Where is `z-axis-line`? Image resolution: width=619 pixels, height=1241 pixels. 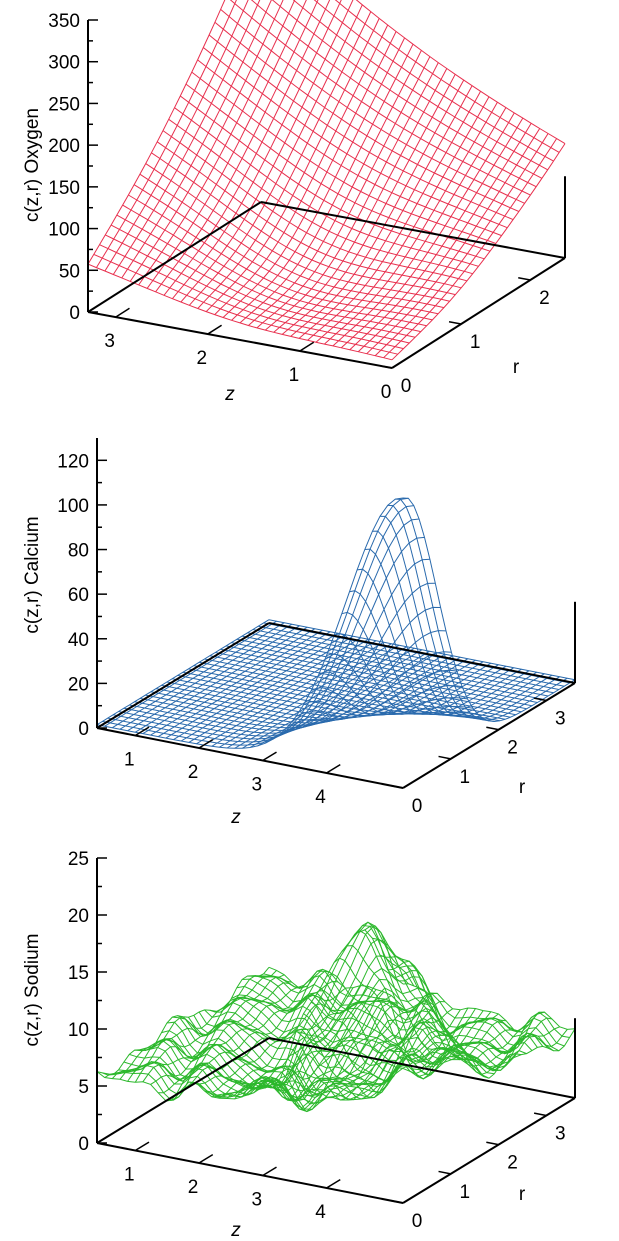 z-axis-line is located at coordinates (250, 758).